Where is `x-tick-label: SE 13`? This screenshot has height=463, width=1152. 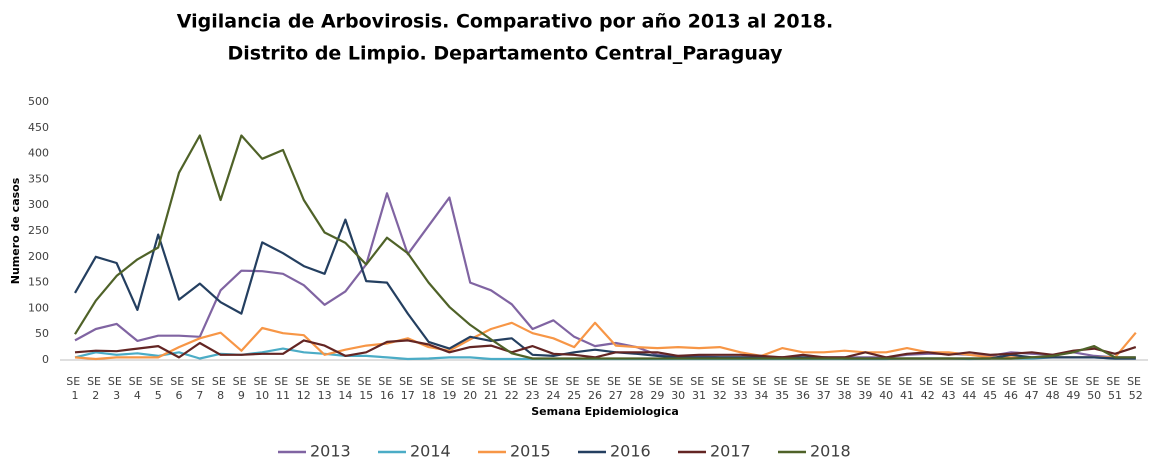 x-tick-label: SE 13 is located at coordinates (324, 388).